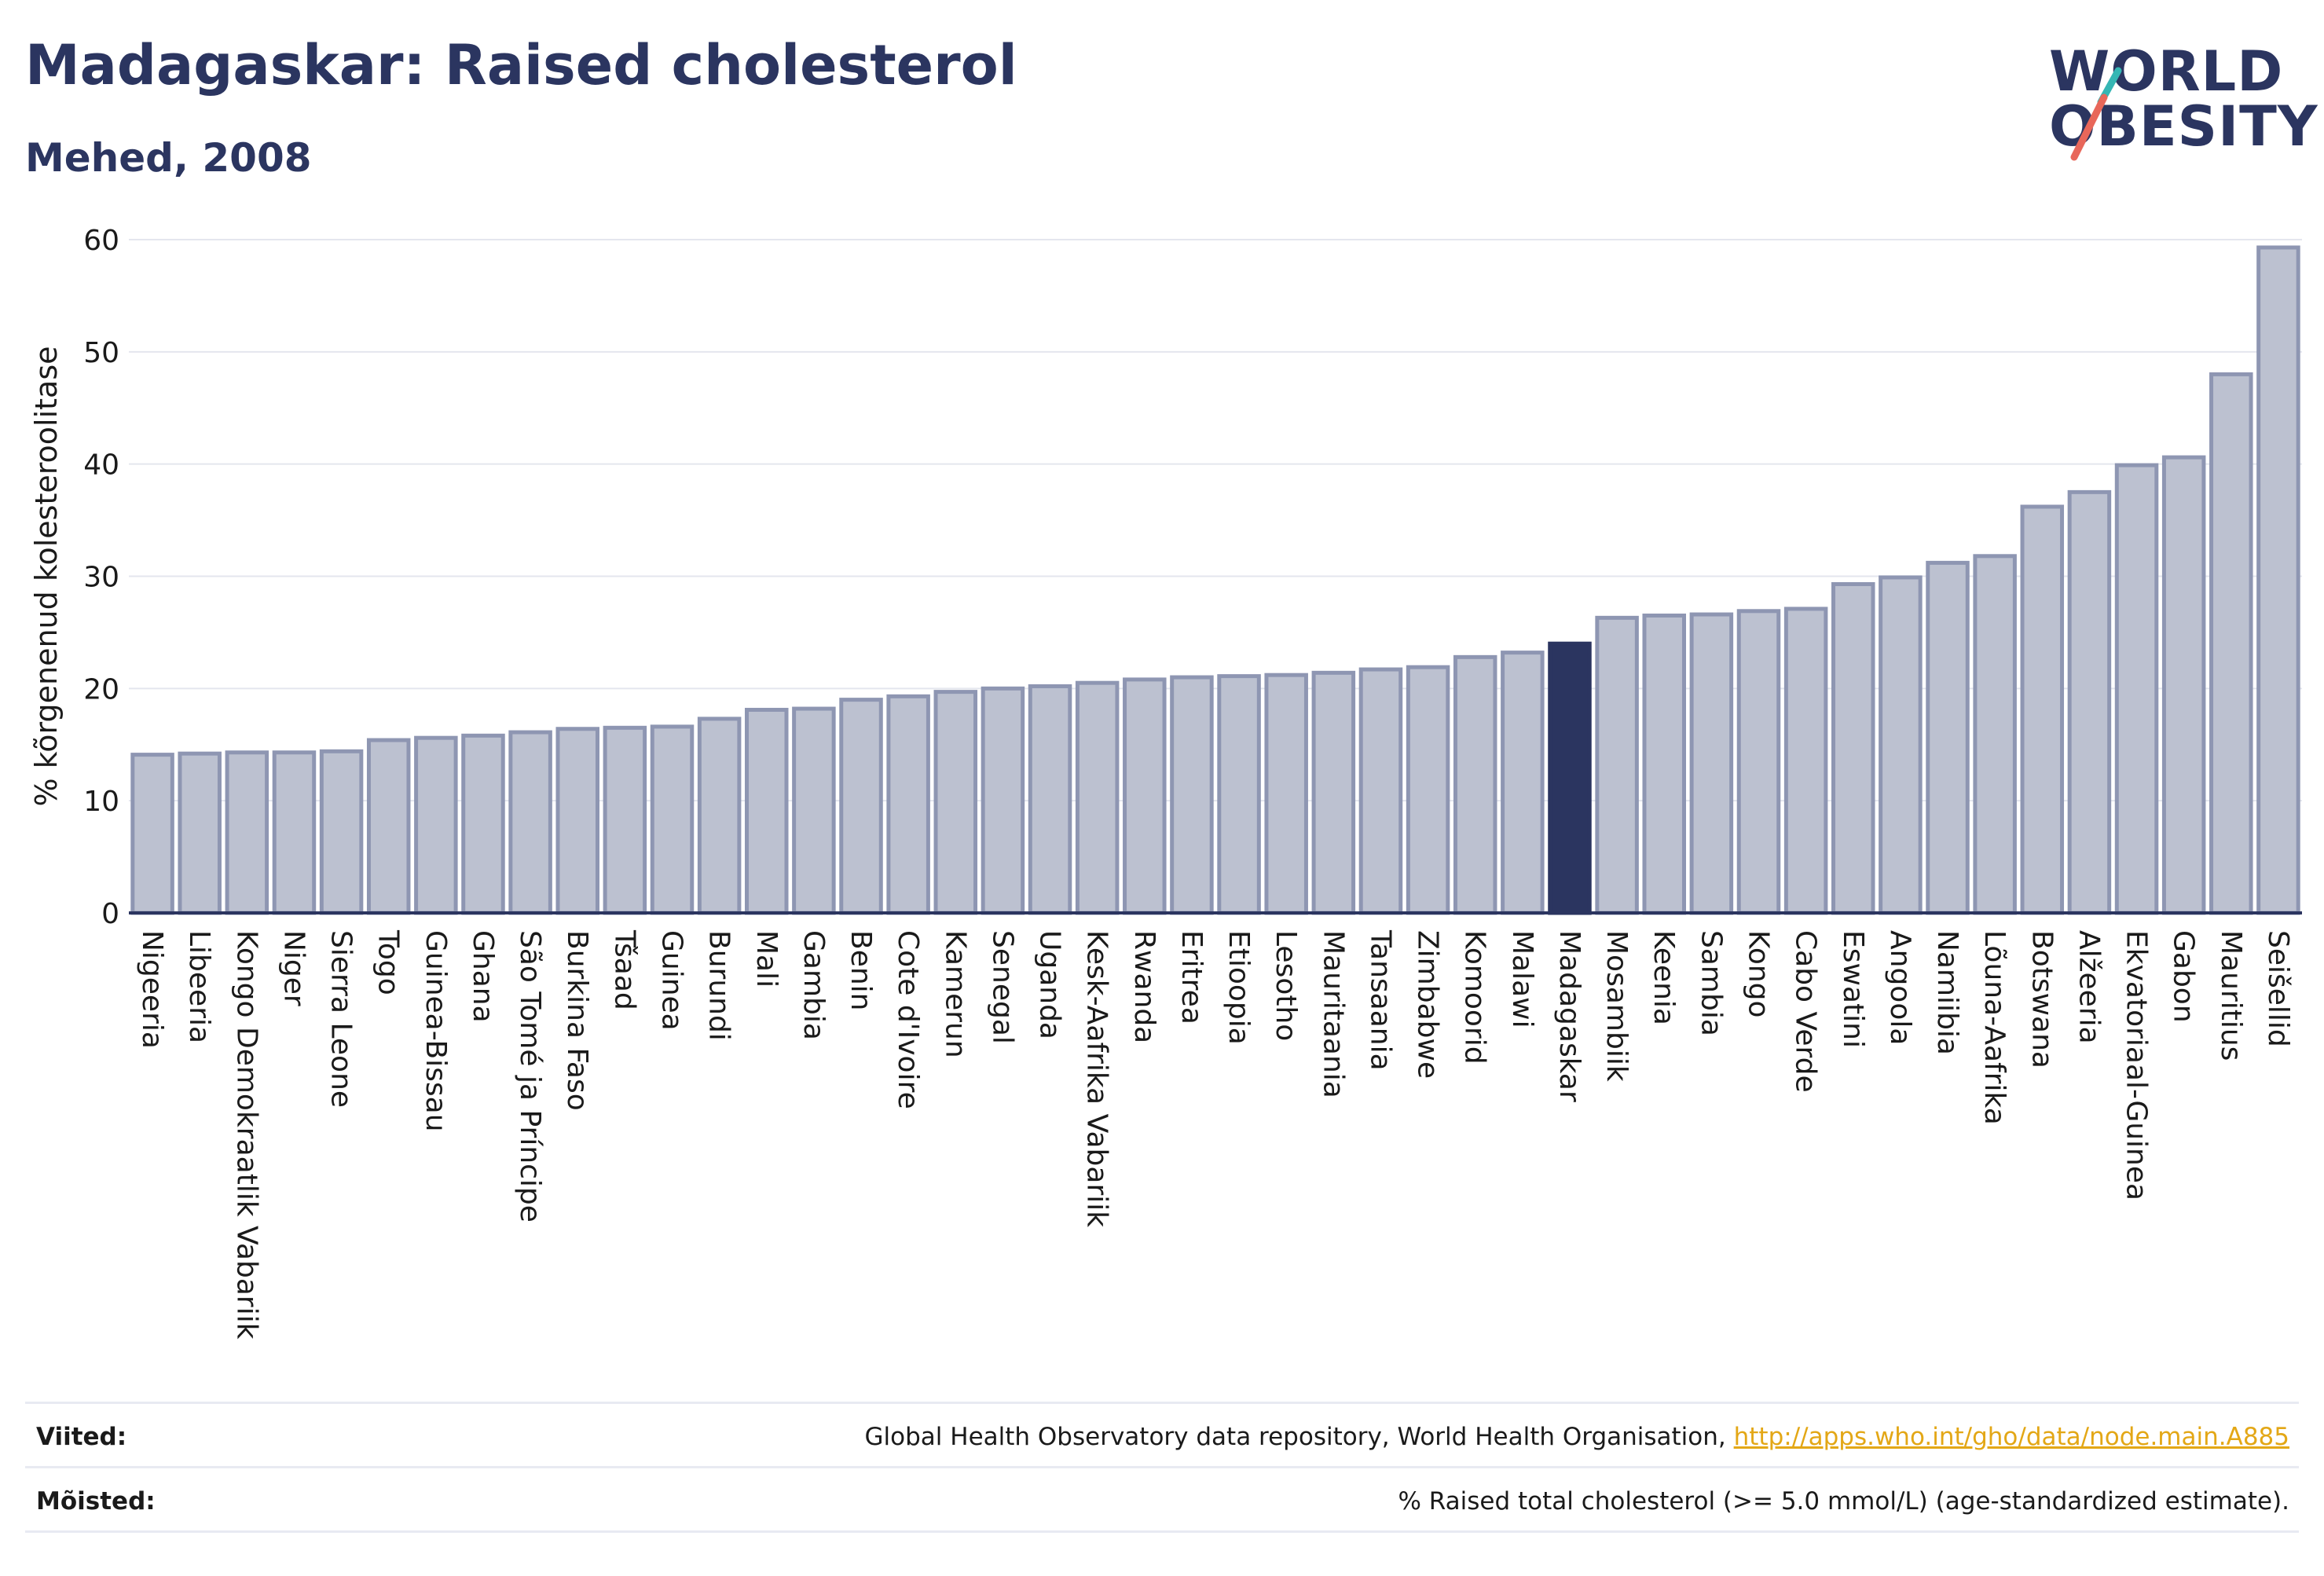 The height and width of the screenshot is (1576, 2324). Describe the element at coordinates (1711, 763) in the screenshot. I see `bar-sambia` at that location.